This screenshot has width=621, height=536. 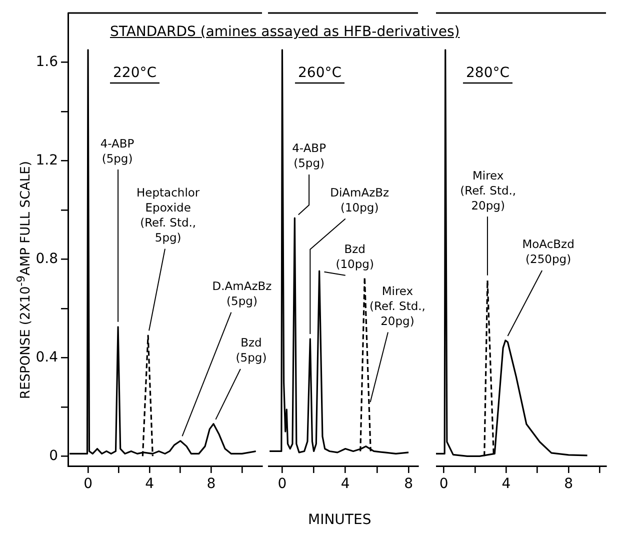 I want to click on y-tick-label: 1.2, so click(x=47, y=160).